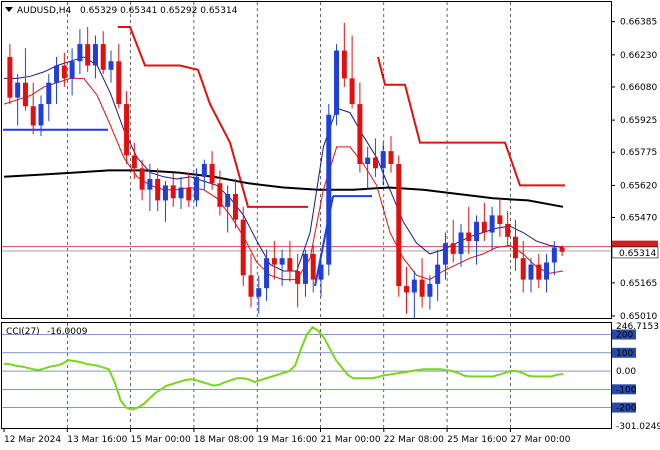 This screenshot has height=450, width=660. What do you see at coordinates (638, 88) in the screenshot?
I see `price-tick-label: 0.66080` at bounding box center [638, 88].